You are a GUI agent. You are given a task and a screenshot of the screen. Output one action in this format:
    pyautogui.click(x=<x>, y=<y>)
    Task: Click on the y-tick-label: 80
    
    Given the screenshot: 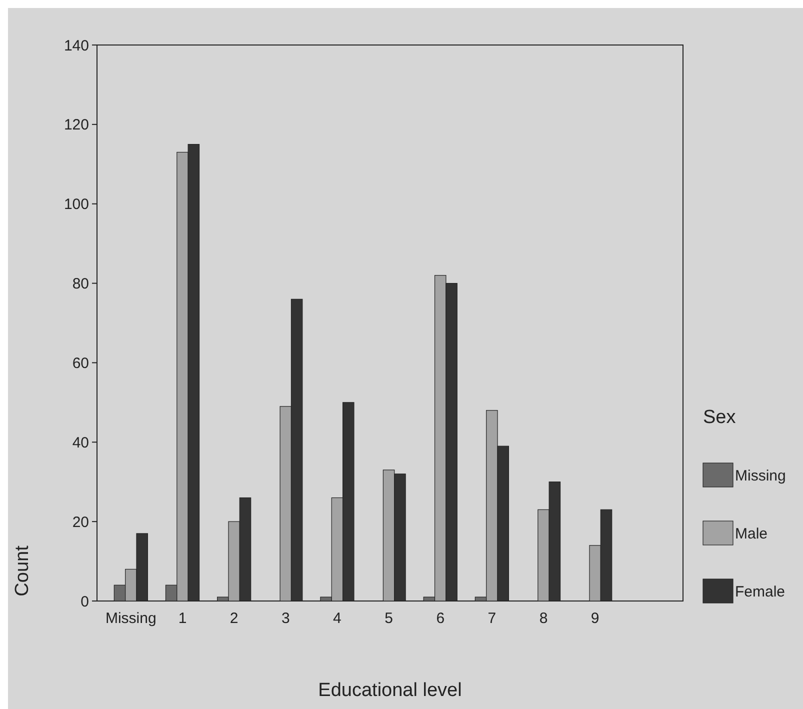 What is the action you would take?
    pyautogui.click(x=80, y=284)
    